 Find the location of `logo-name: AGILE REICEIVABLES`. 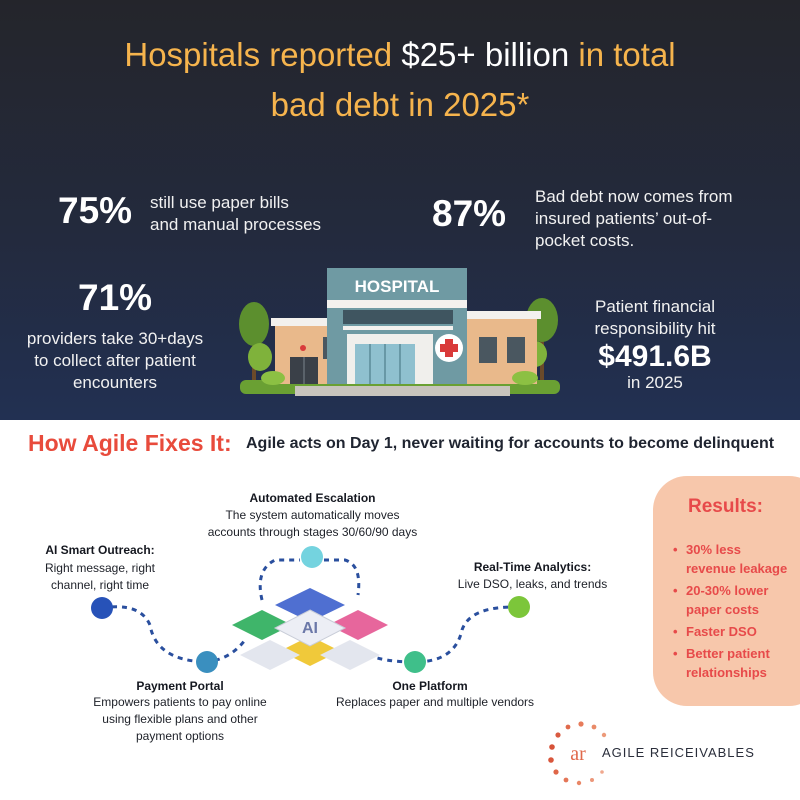

logo-name: AGILE REICEIVABLES is located at coordinates (678, 752).